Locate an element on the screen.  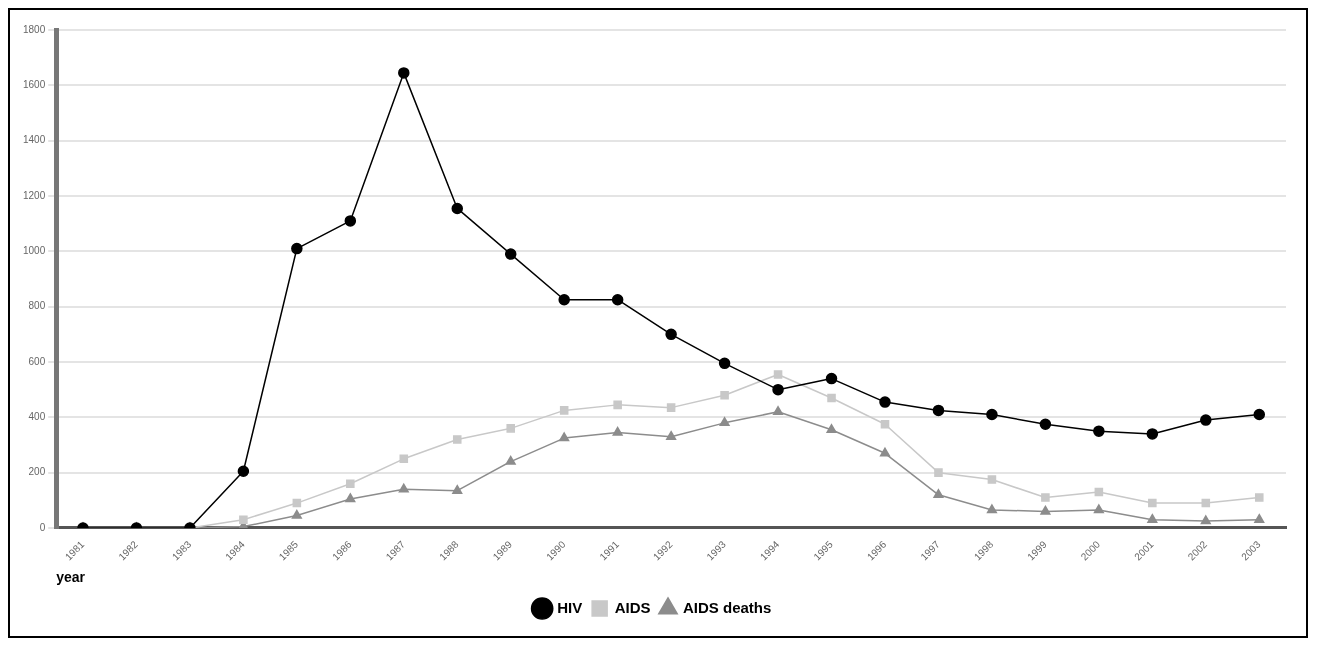
legend-label: AIDS is located at coordinates (632, 607).